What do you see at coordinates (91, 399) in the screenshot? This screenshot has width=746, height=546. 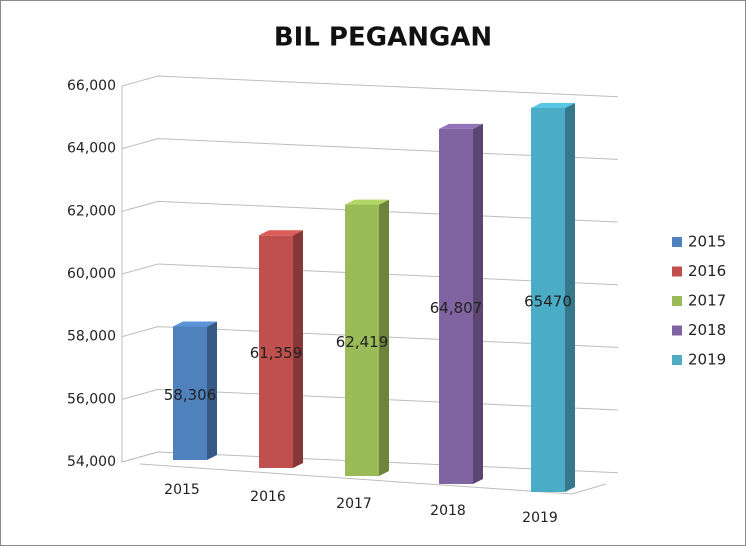 I see `y-tick-label: 56,000` at bounding box center [91, 399].